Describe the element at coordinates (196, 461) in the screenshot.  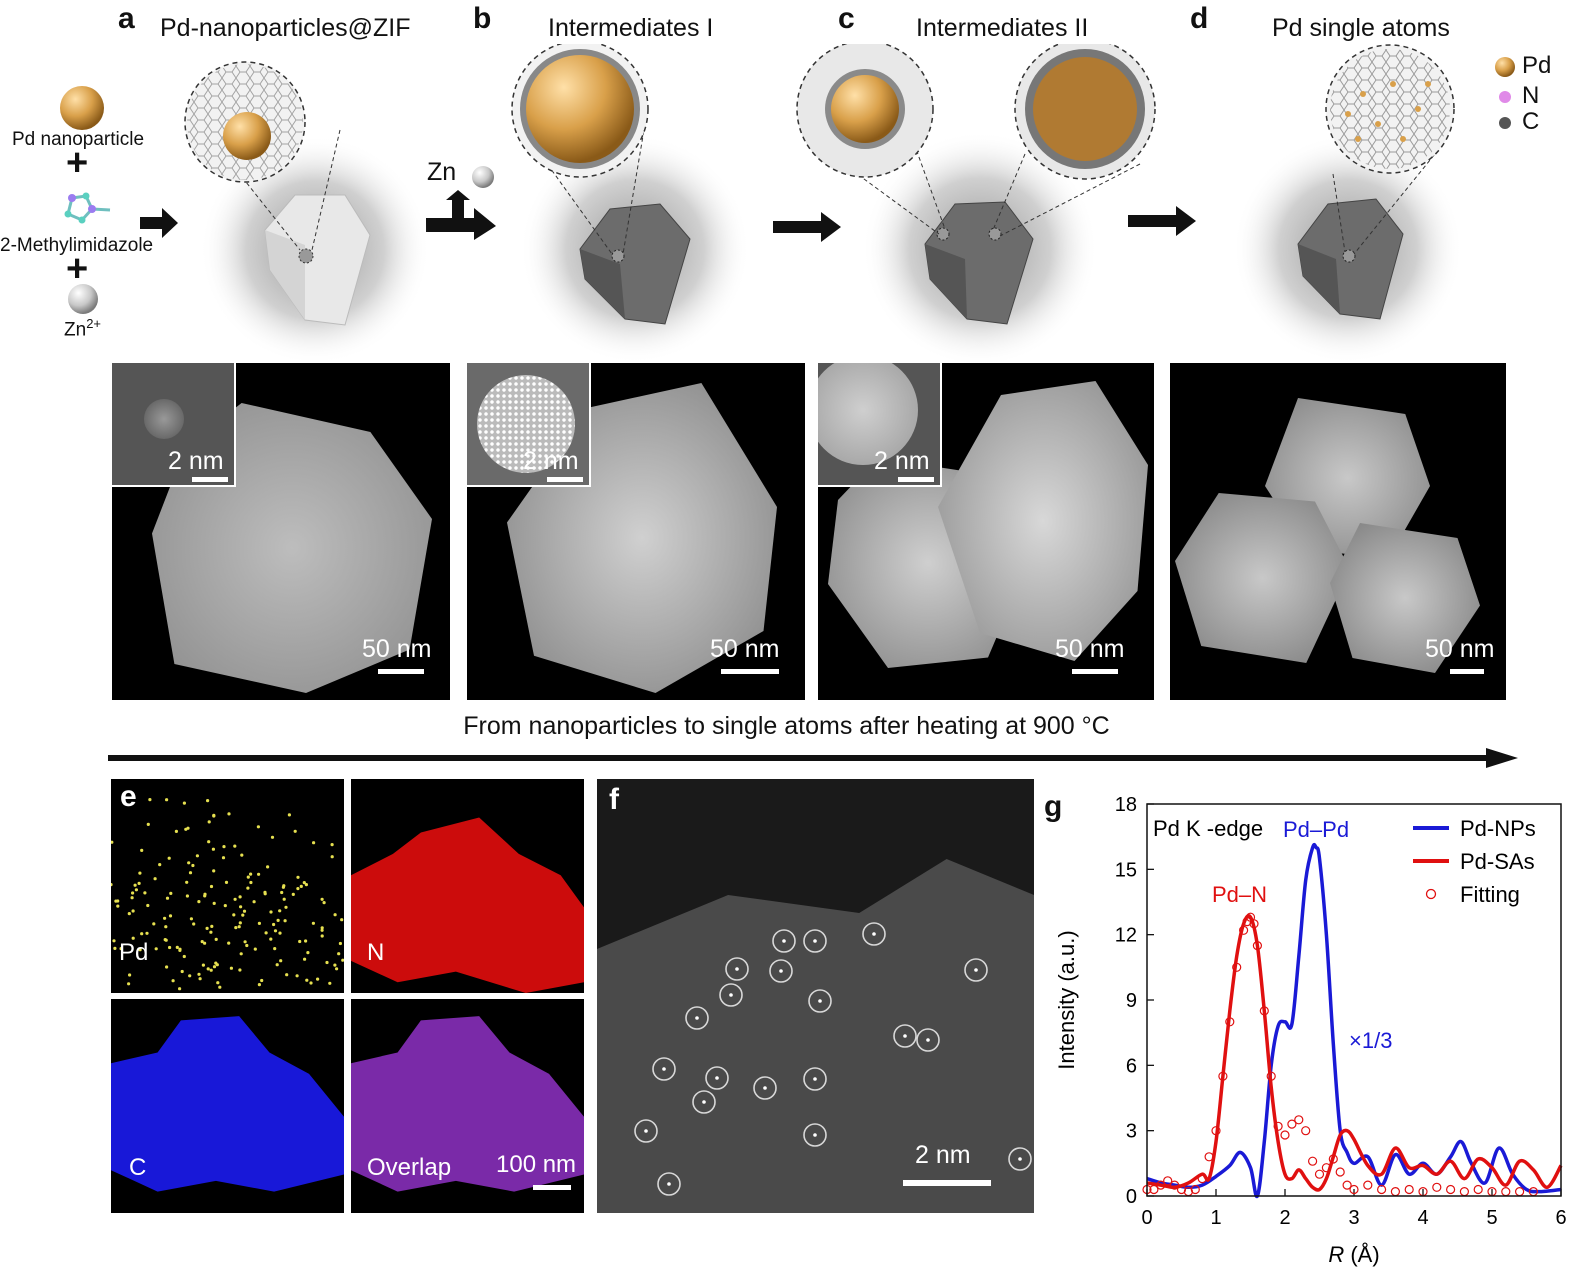
I see `inset-scale-label: 2 nm` at that location.